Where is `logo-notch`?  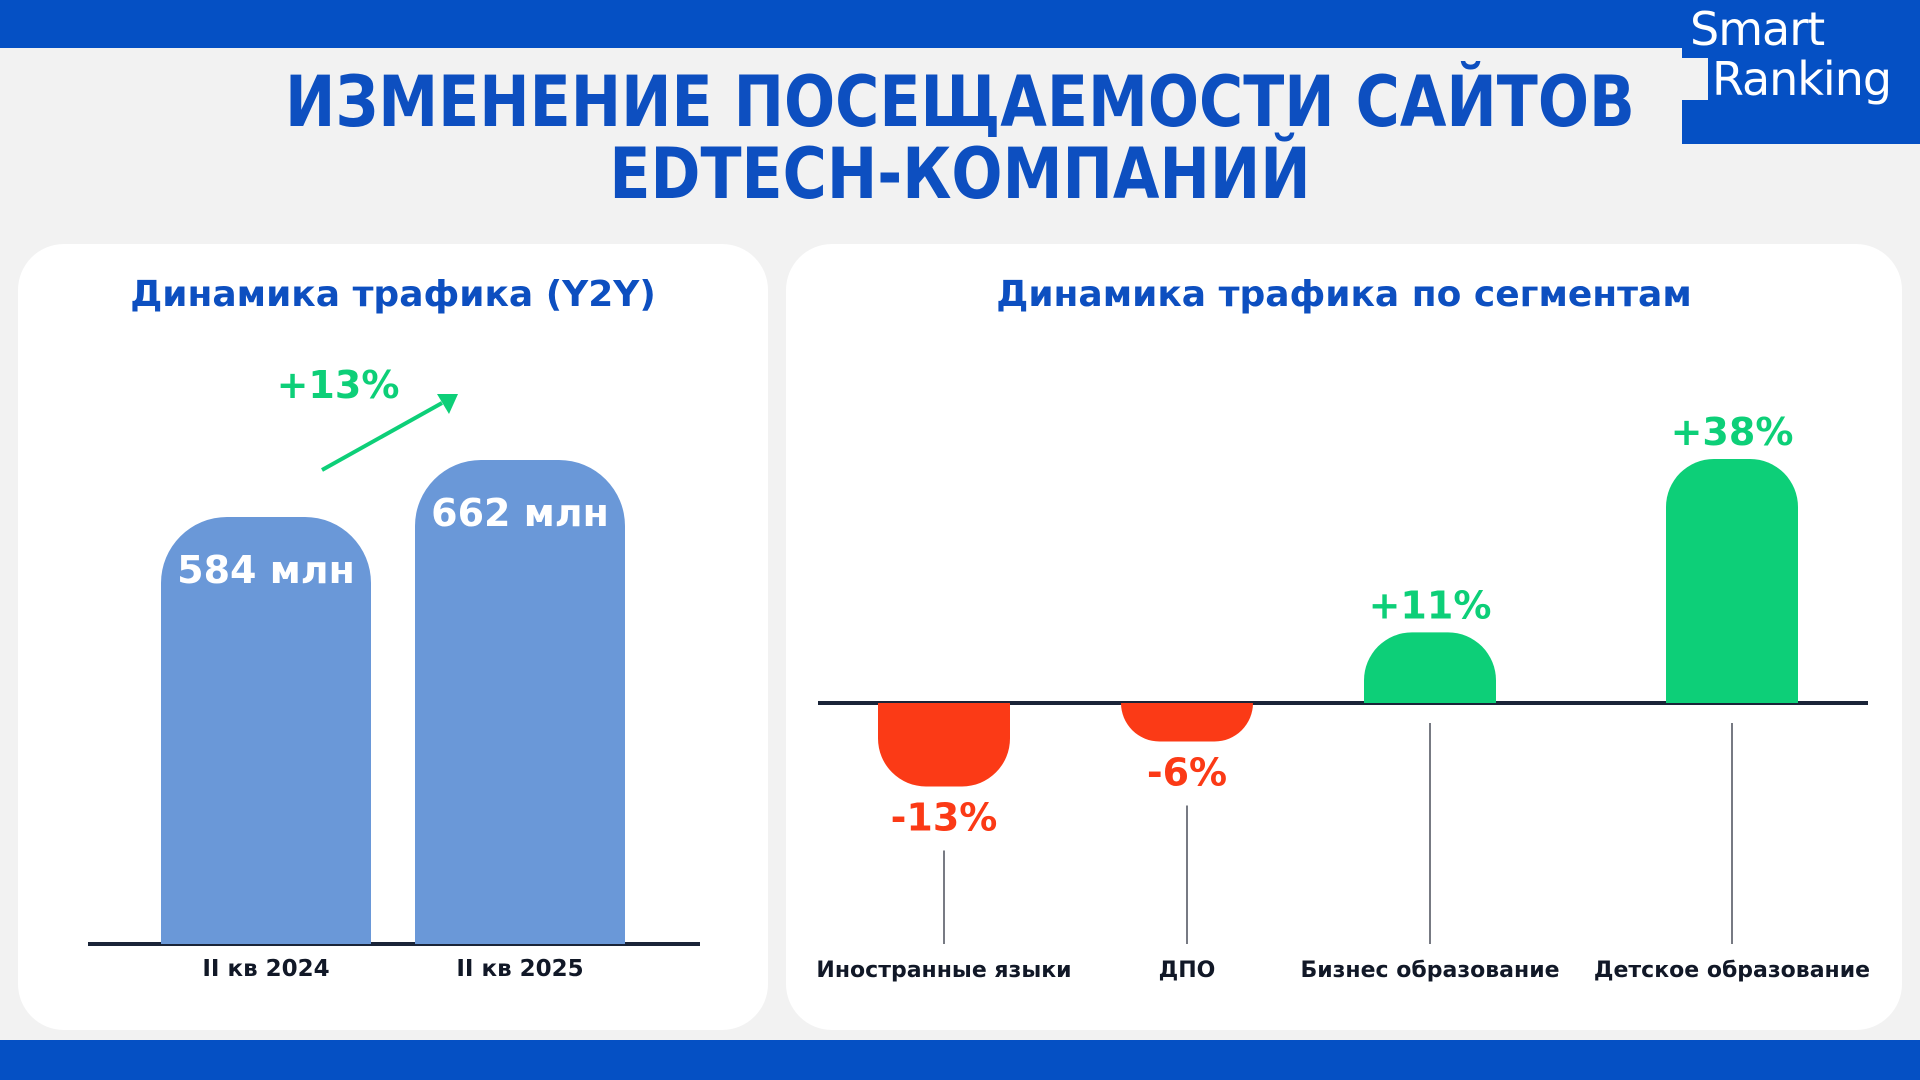 logo-notch is located at coordinates (1695, 79).